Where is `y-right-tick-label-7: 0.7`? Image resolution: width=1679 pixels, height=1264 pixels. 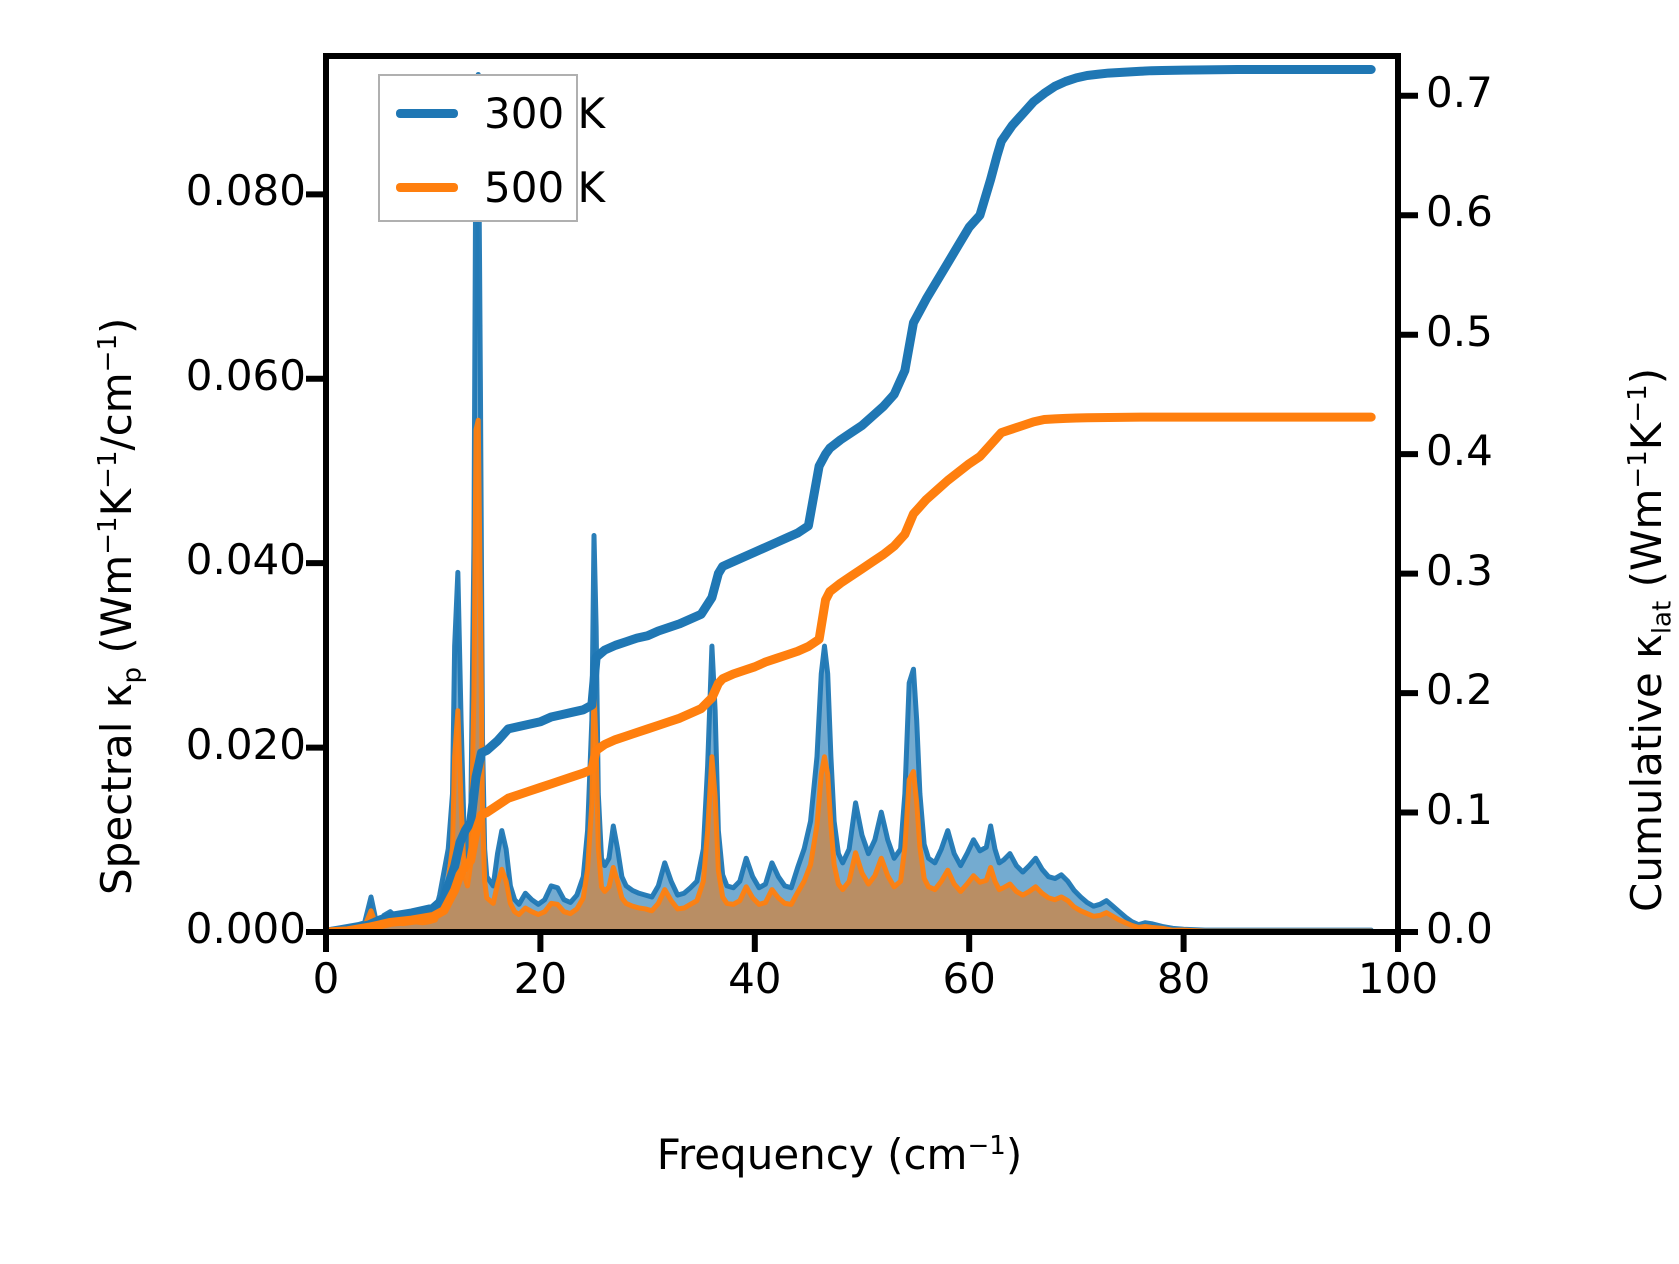 y-right-tick-label-7: 0.7 is located at coordinates (1459, 92).